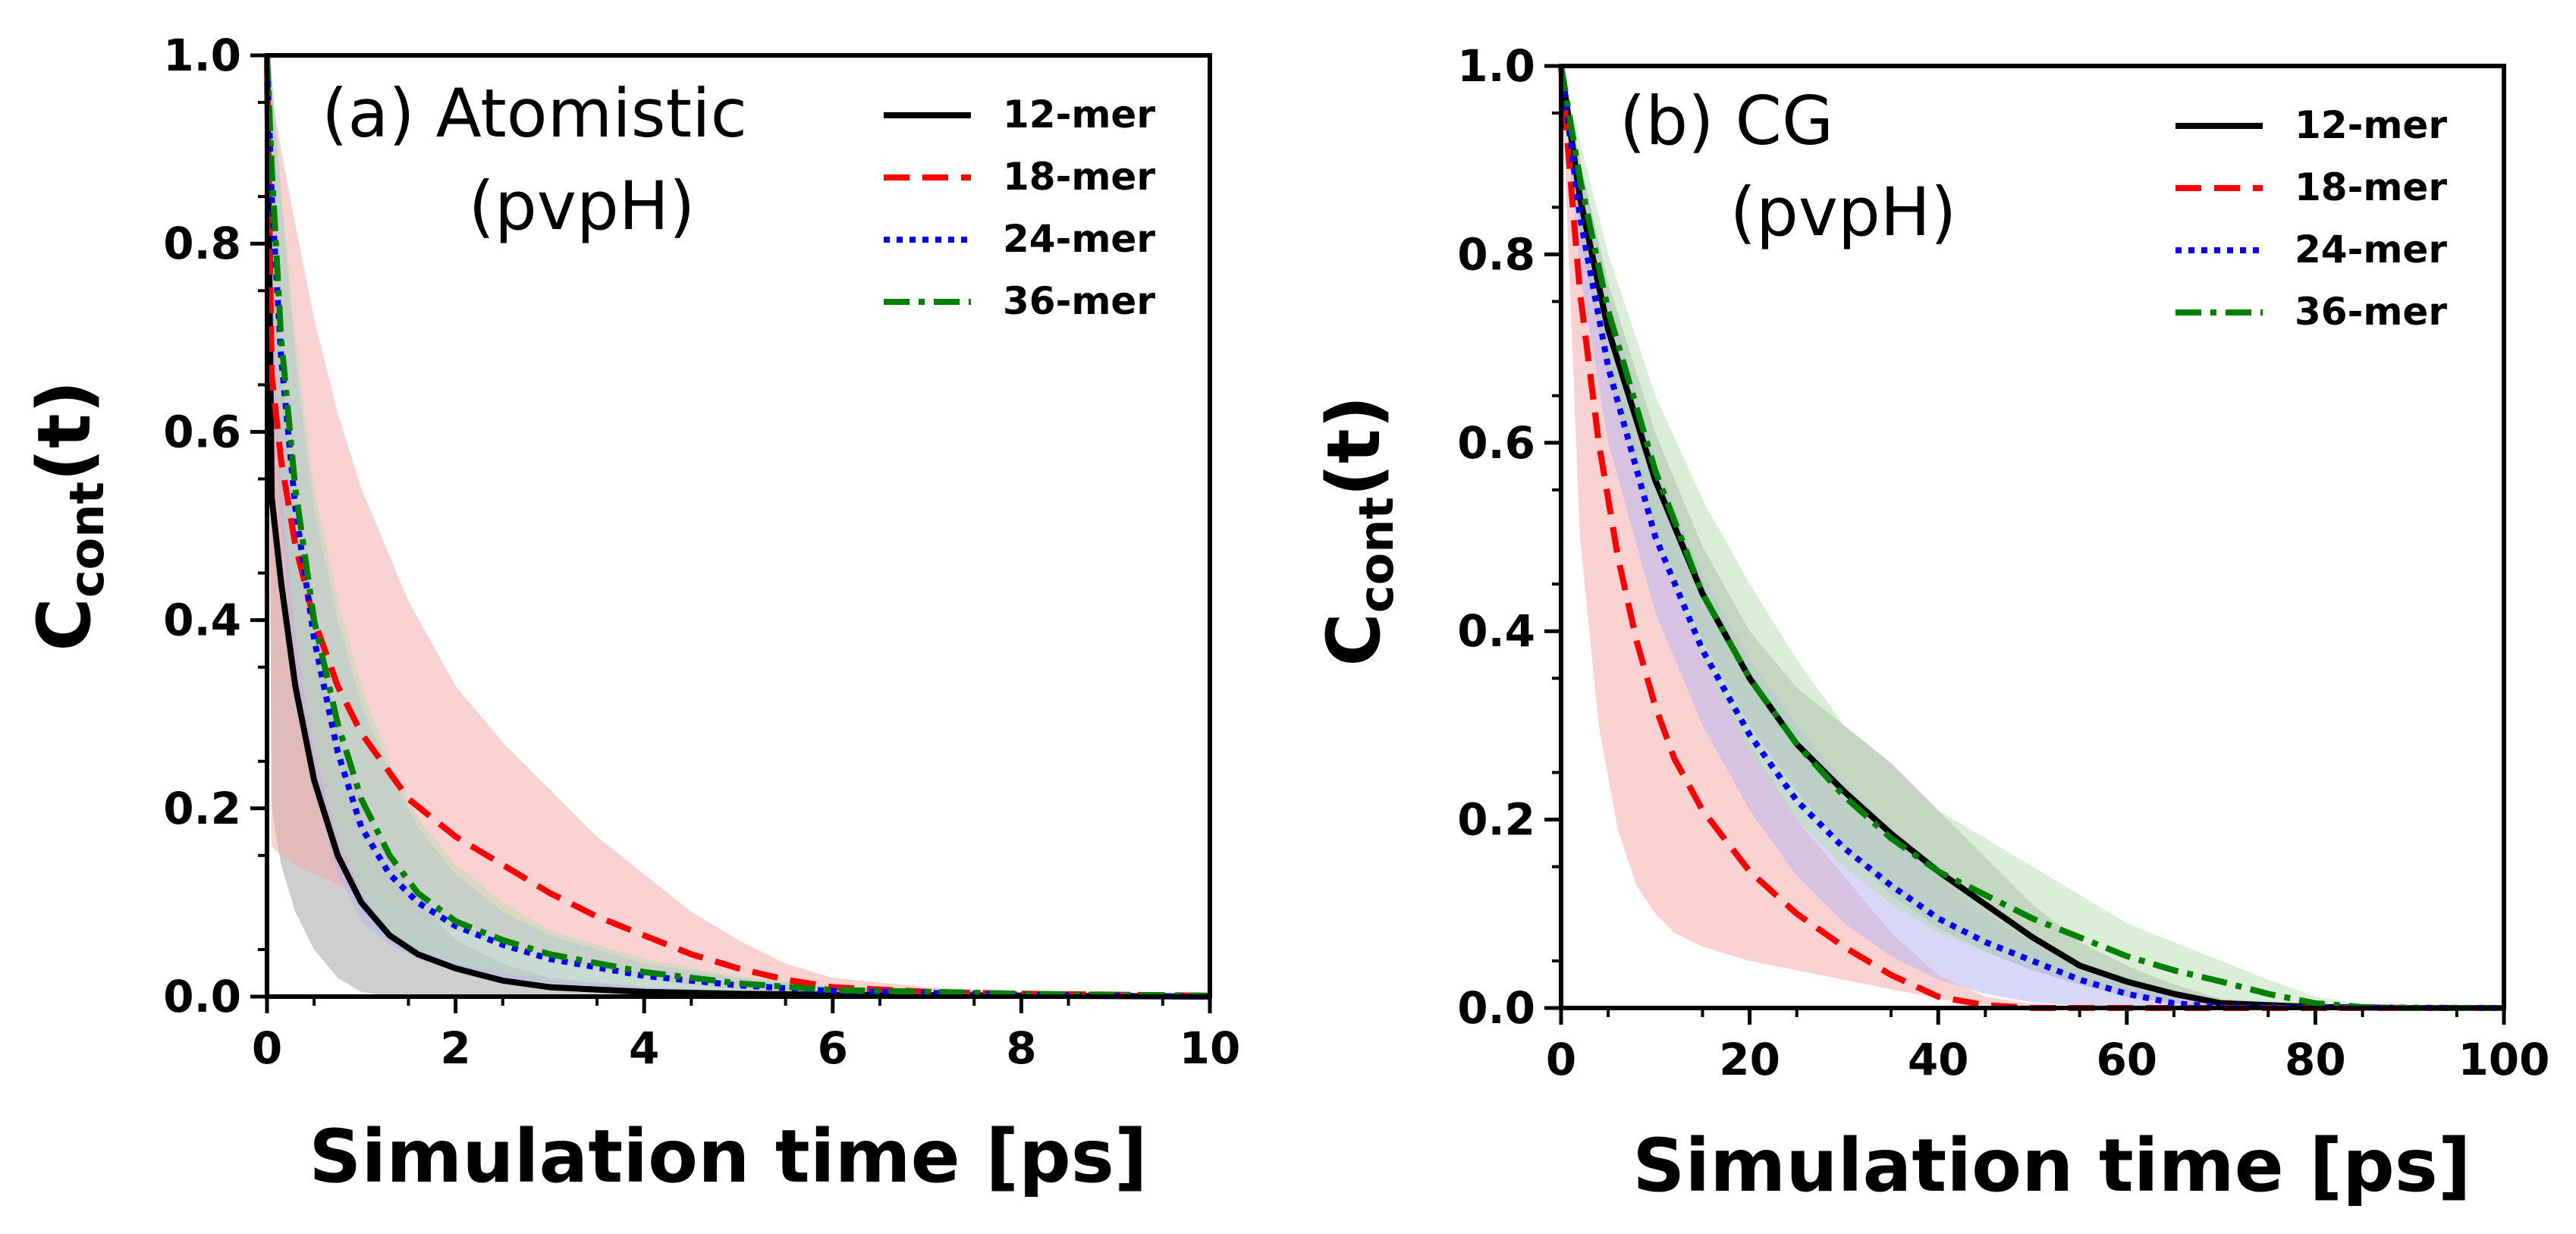  I want to click on panel-a-legend: 12-mer 18-mer 24-mer 36-mer, so click(1019, 208).